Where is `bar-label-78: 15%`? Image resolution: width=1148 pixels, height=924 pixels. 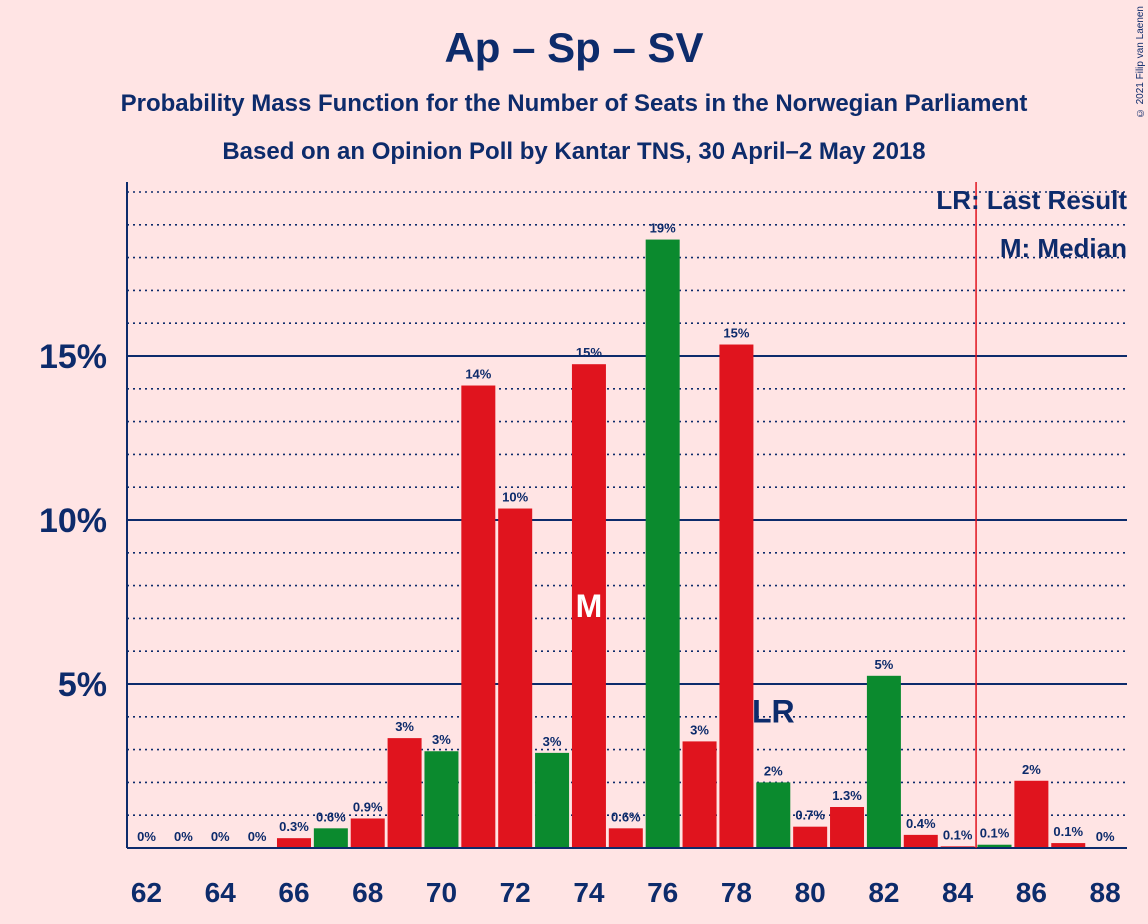
bar-label-78: 15% is located at coordinates (736, 333).